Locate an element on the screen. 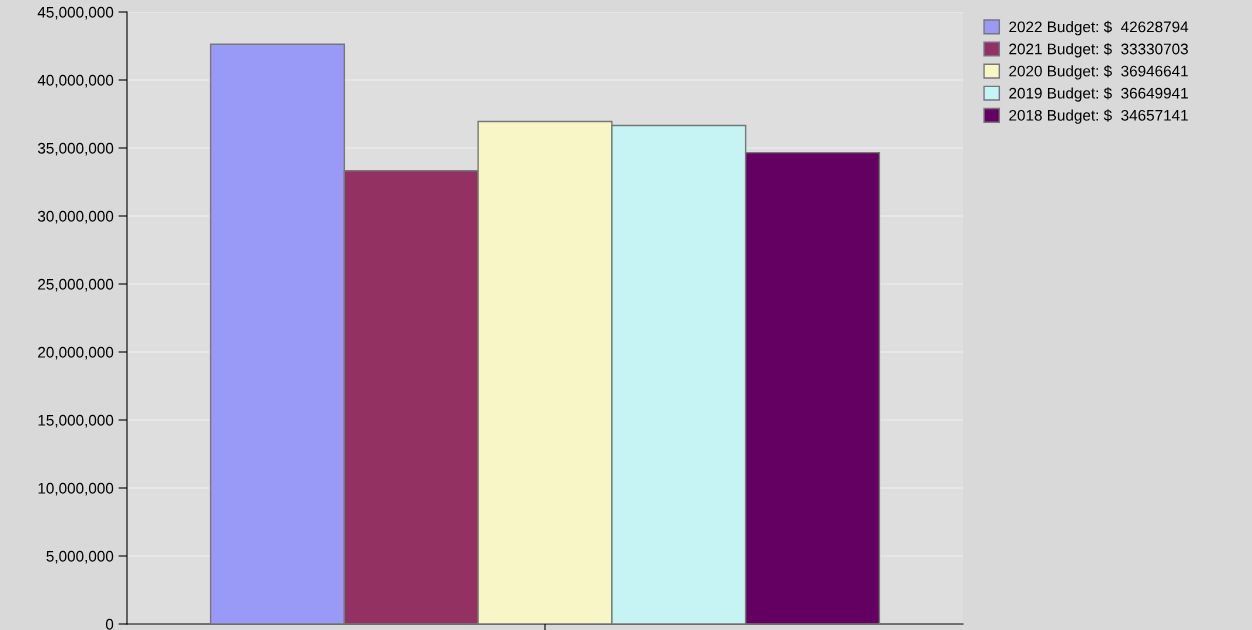 The image size is (1252, 630). legend-label: 2018 Budget: $ 34657141 is located at coordinates (1098, 116).